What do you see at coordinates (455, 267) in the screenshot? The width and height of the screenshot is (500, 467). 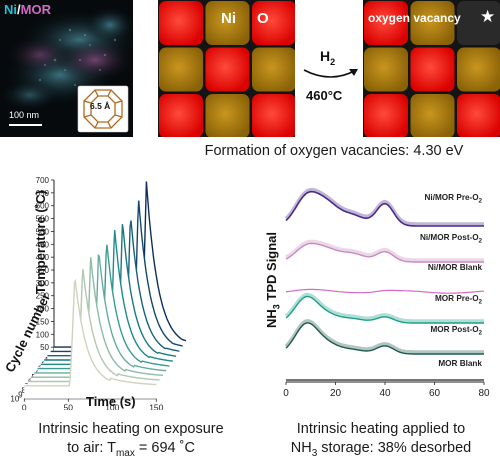 I see `tpd-series-label: Ni/MOR Blank` at bounding box center [455, 267].